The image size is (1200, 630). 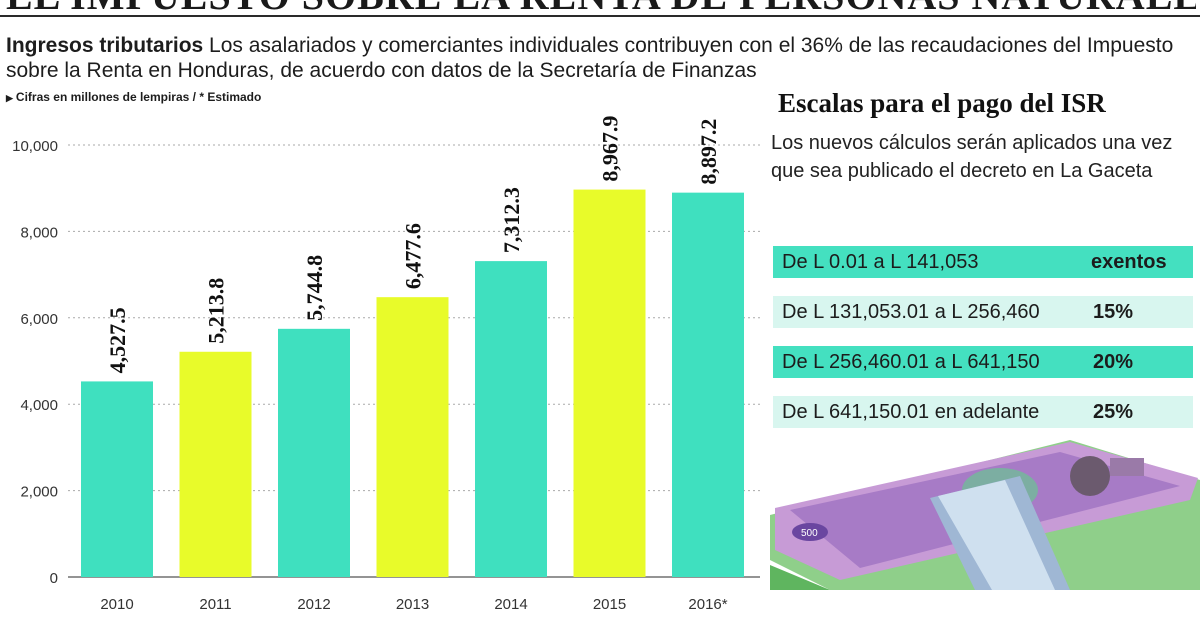 What do you see at coordinates (942, 103) in the screenshot?
I see `scales-title: Escalas para el pago del ISR` at bounding box center [942, 103].